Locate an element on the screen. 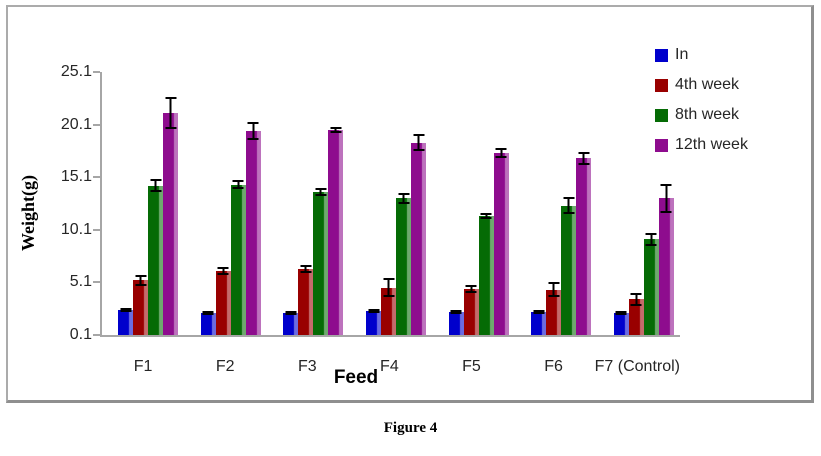 The image size is (821, 456). bar-8th-week-f1 is located at coordinates (156, 257).